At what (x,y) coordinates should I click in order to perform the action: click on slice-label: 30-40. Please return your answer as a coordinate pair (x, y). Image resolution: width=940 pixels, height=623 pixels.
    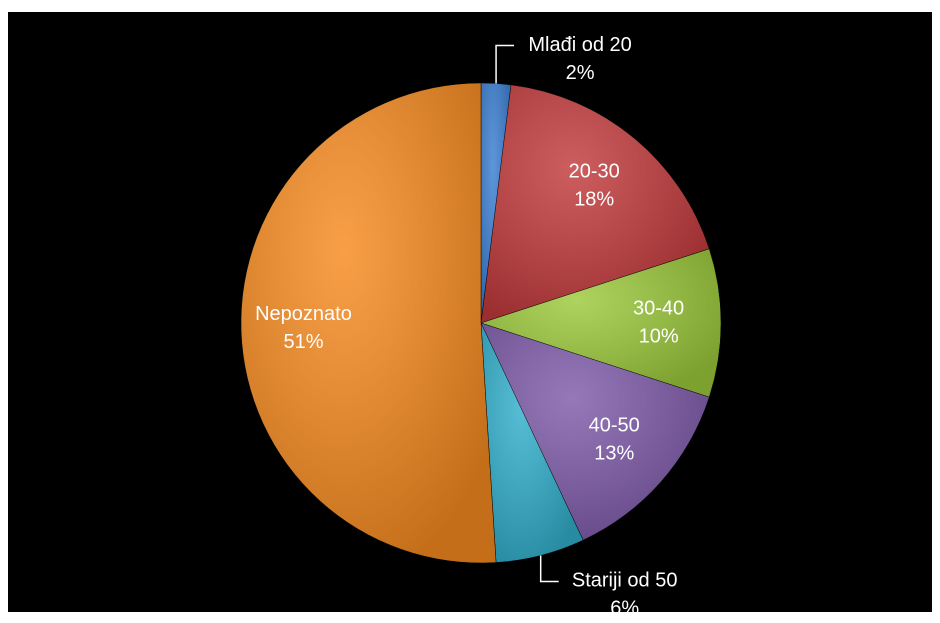
    Looking at the image, I should click on (658, 308).